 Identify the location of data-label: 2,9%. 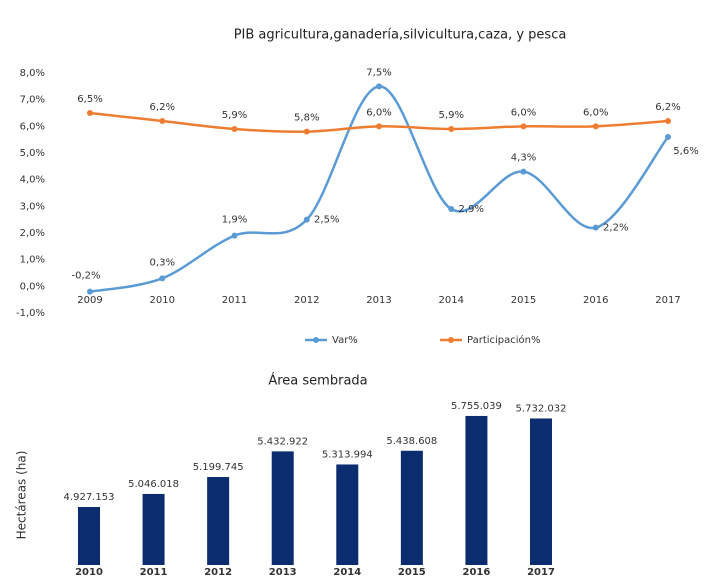
(471, 209).